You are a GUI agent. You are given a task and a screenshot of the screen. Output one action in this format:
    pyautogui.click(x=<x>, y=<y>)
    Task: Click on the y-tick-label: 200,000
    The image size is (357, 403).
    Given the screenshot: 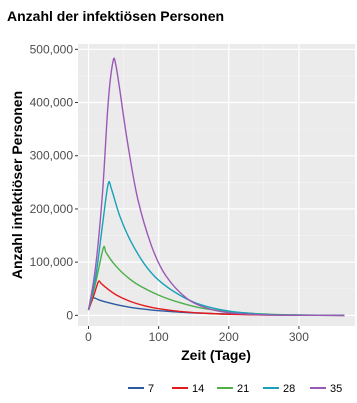 What is the action you would take?
    pyautogui.click(x=52, y=209)
    